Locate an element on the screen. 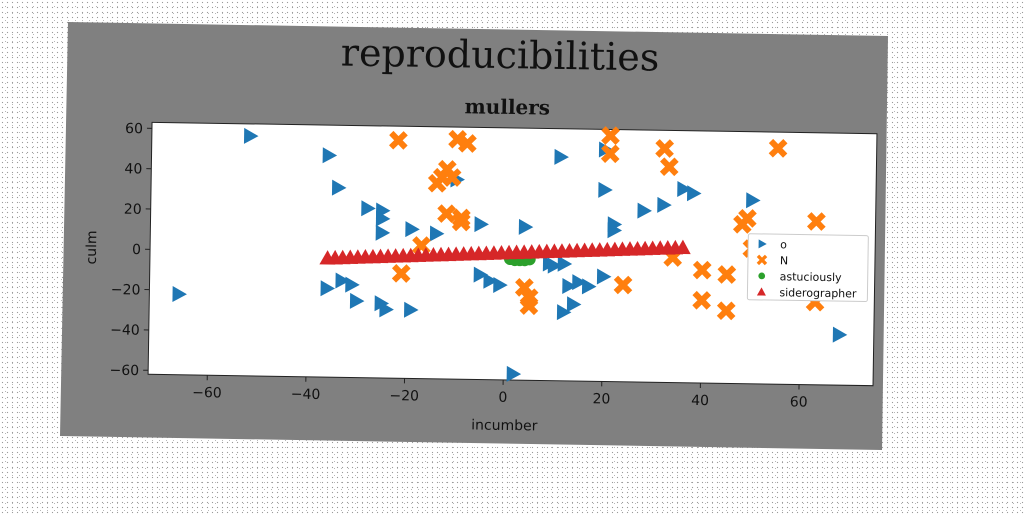 This screenshot has height=516, width=1024. x-tick-label: 20 is located at coordinates (601, 399).